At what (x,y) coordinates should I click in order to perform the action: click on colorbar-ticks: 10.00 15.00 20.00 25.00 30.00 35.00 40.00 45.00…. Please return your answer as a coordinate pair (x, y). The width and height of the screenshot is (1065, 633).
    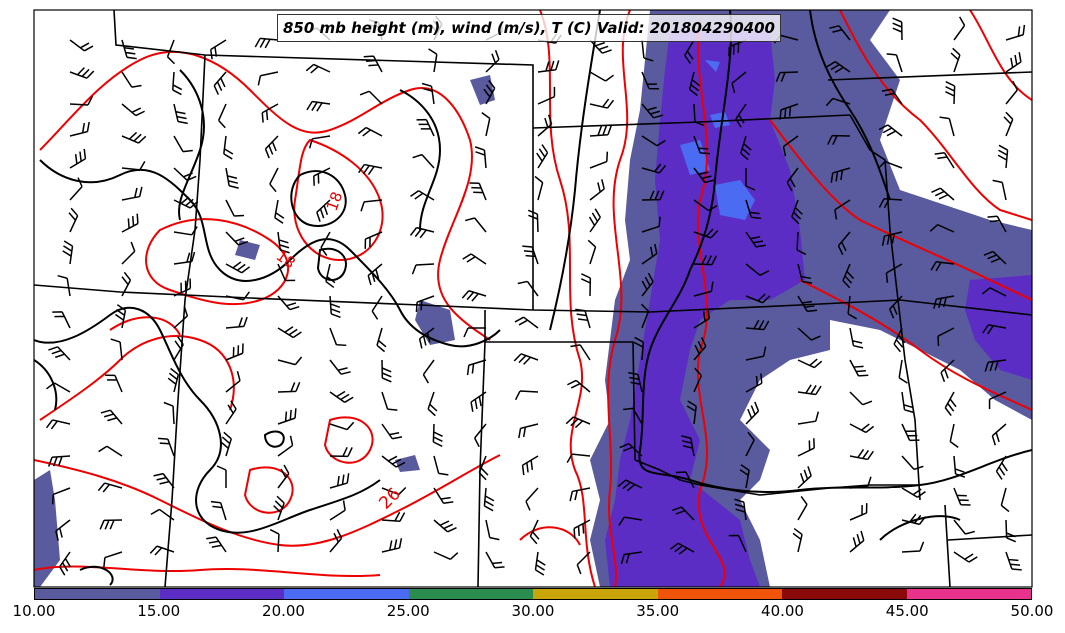
    Looking at the image, I should click on (532, 614).